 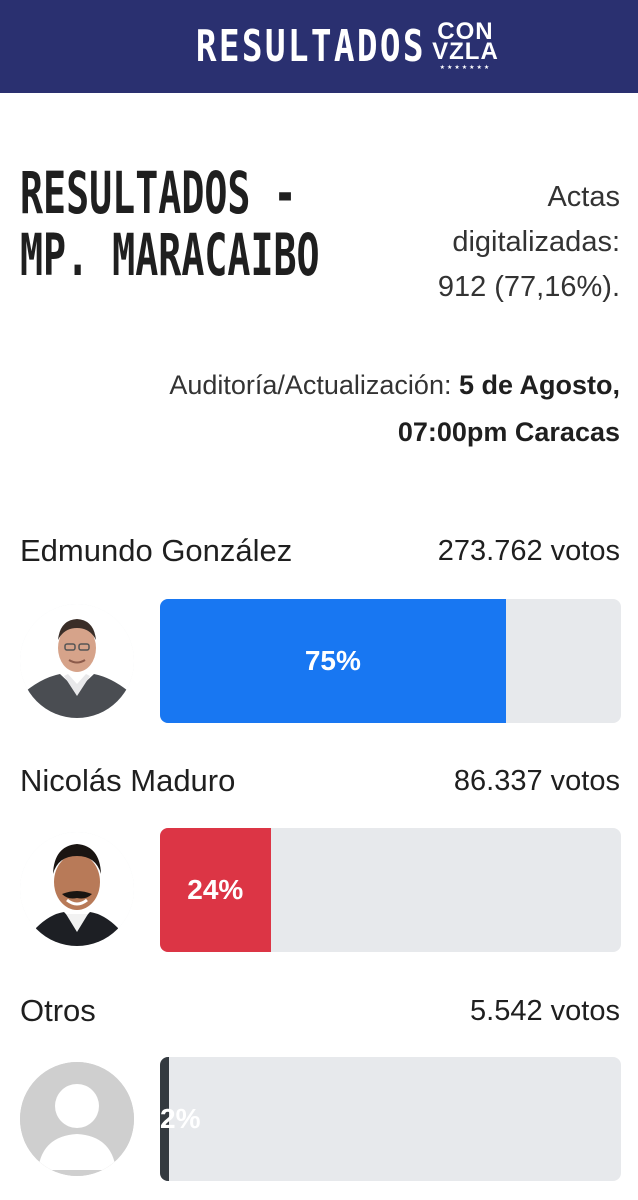 What do you see at coordinates (128, 780) in the screenshot?
I see `candidate-name-maduro: Nicolás Maduro` at bounding box center [128, 780].